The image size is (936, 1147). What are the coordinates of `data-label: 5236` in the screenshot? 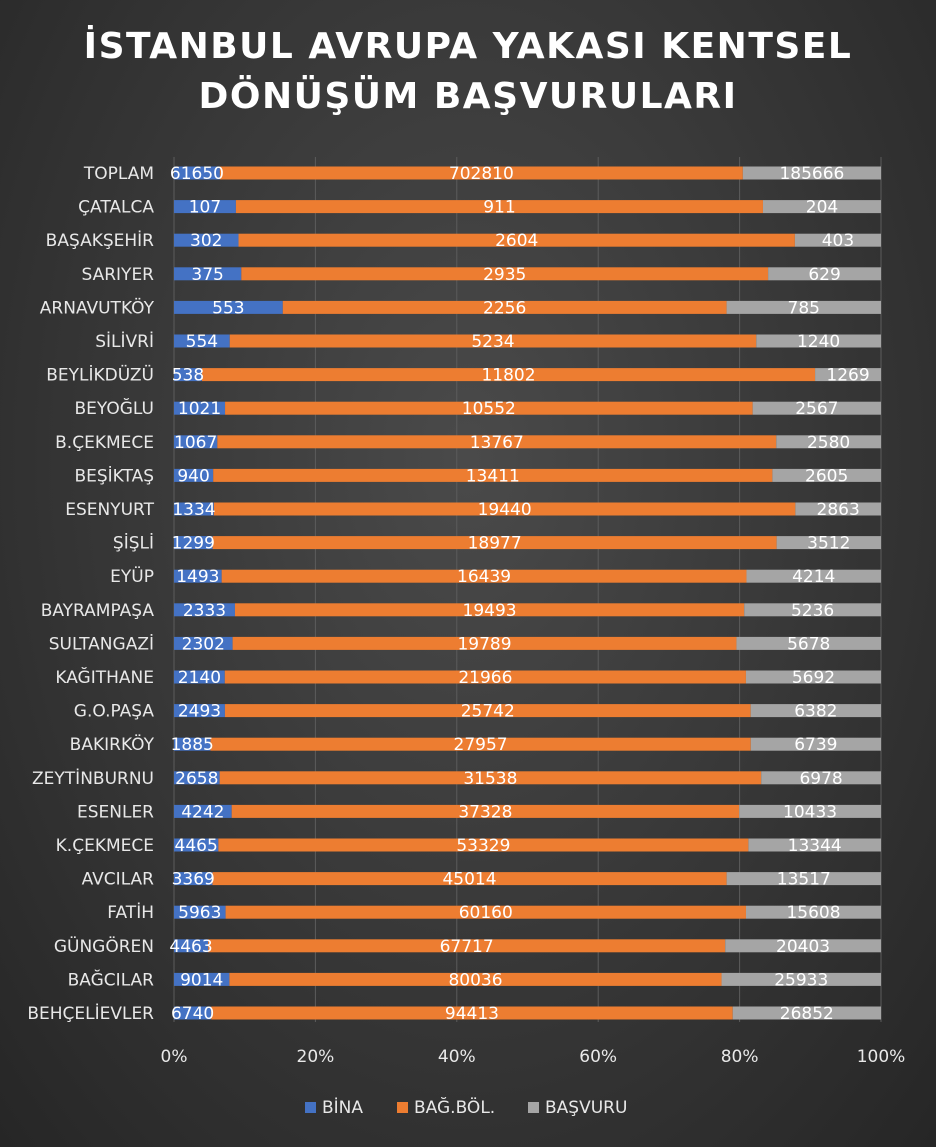 It's located at (812, 611).